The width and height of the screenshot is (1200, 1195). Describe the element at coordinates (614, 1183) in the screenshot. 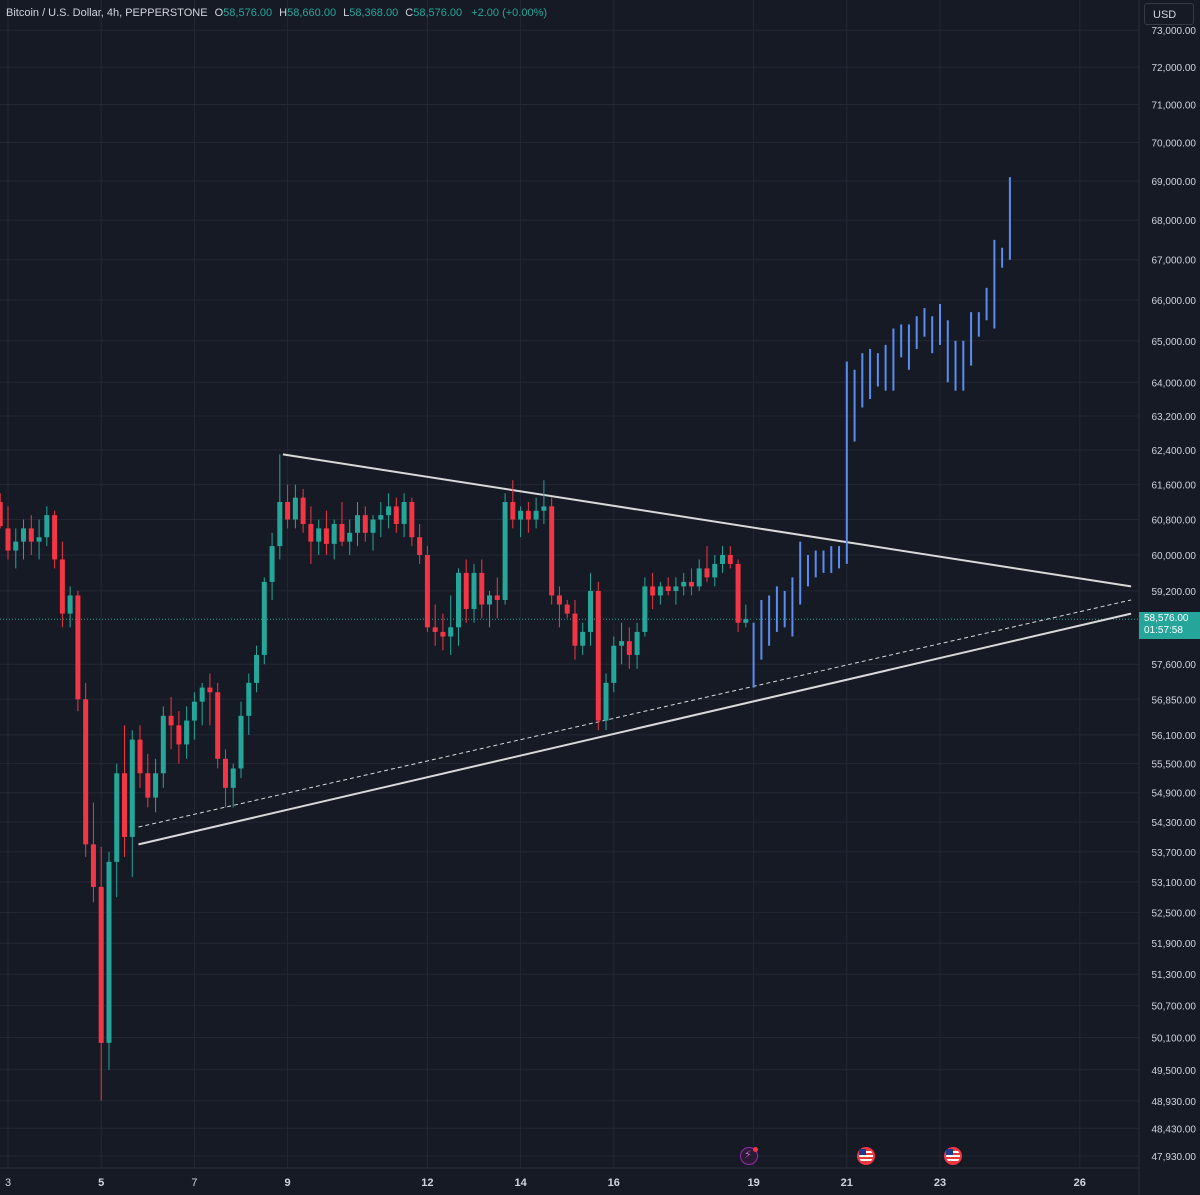

I see `time-tick-label: 16` at that location.